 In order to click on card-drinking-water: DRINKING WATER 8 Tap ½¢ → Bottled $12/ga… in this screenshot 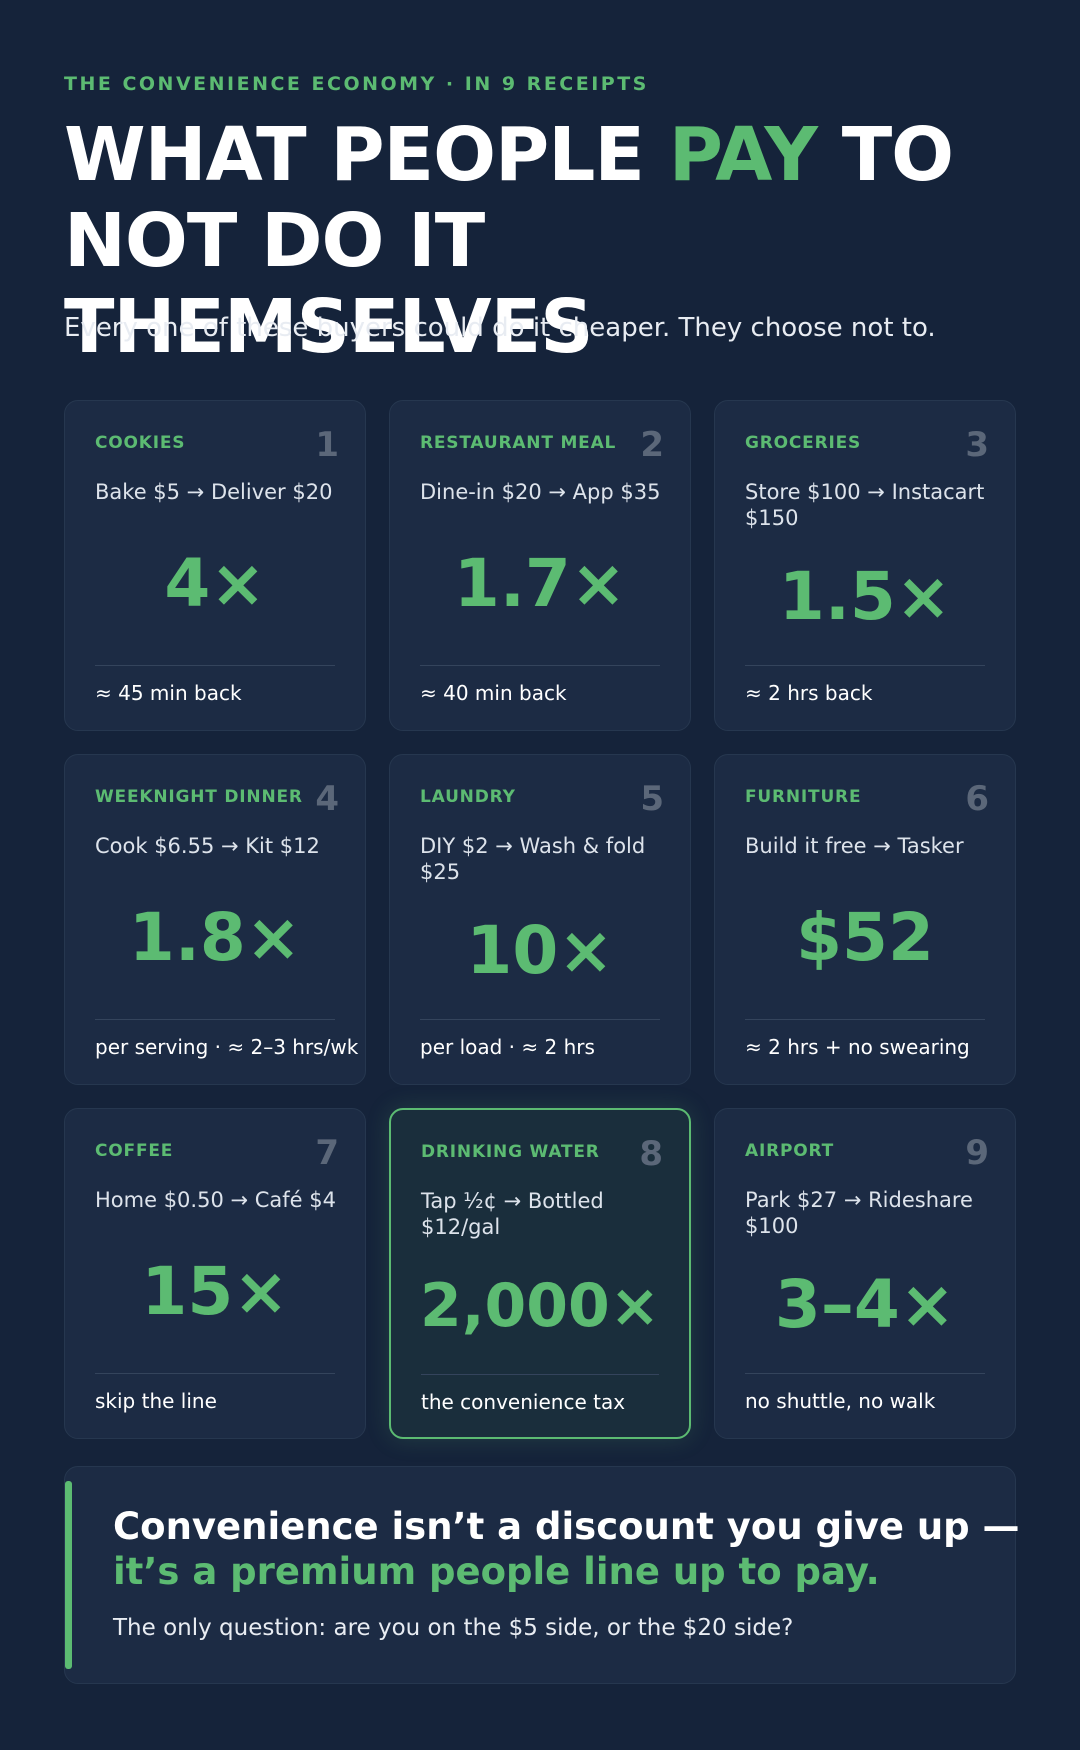, I will do `click(540, 1273)`.